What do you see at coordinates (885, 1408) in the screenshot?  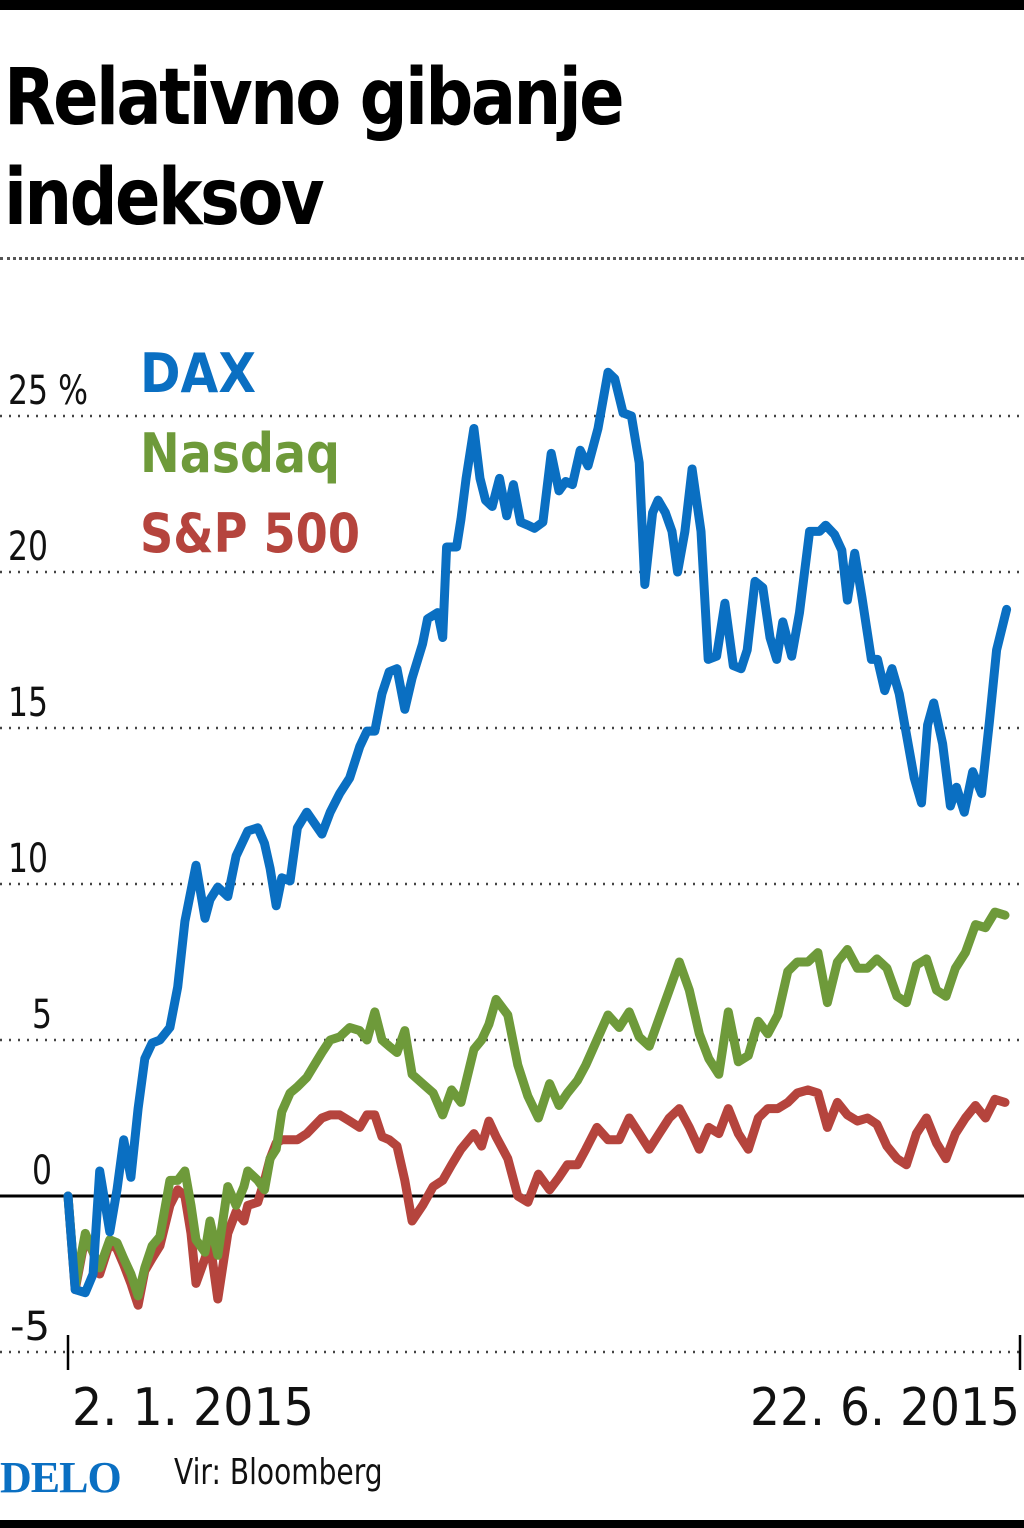 I see `x-tick-label: 22. 6. 2015` at bounding box center [885, 1408].